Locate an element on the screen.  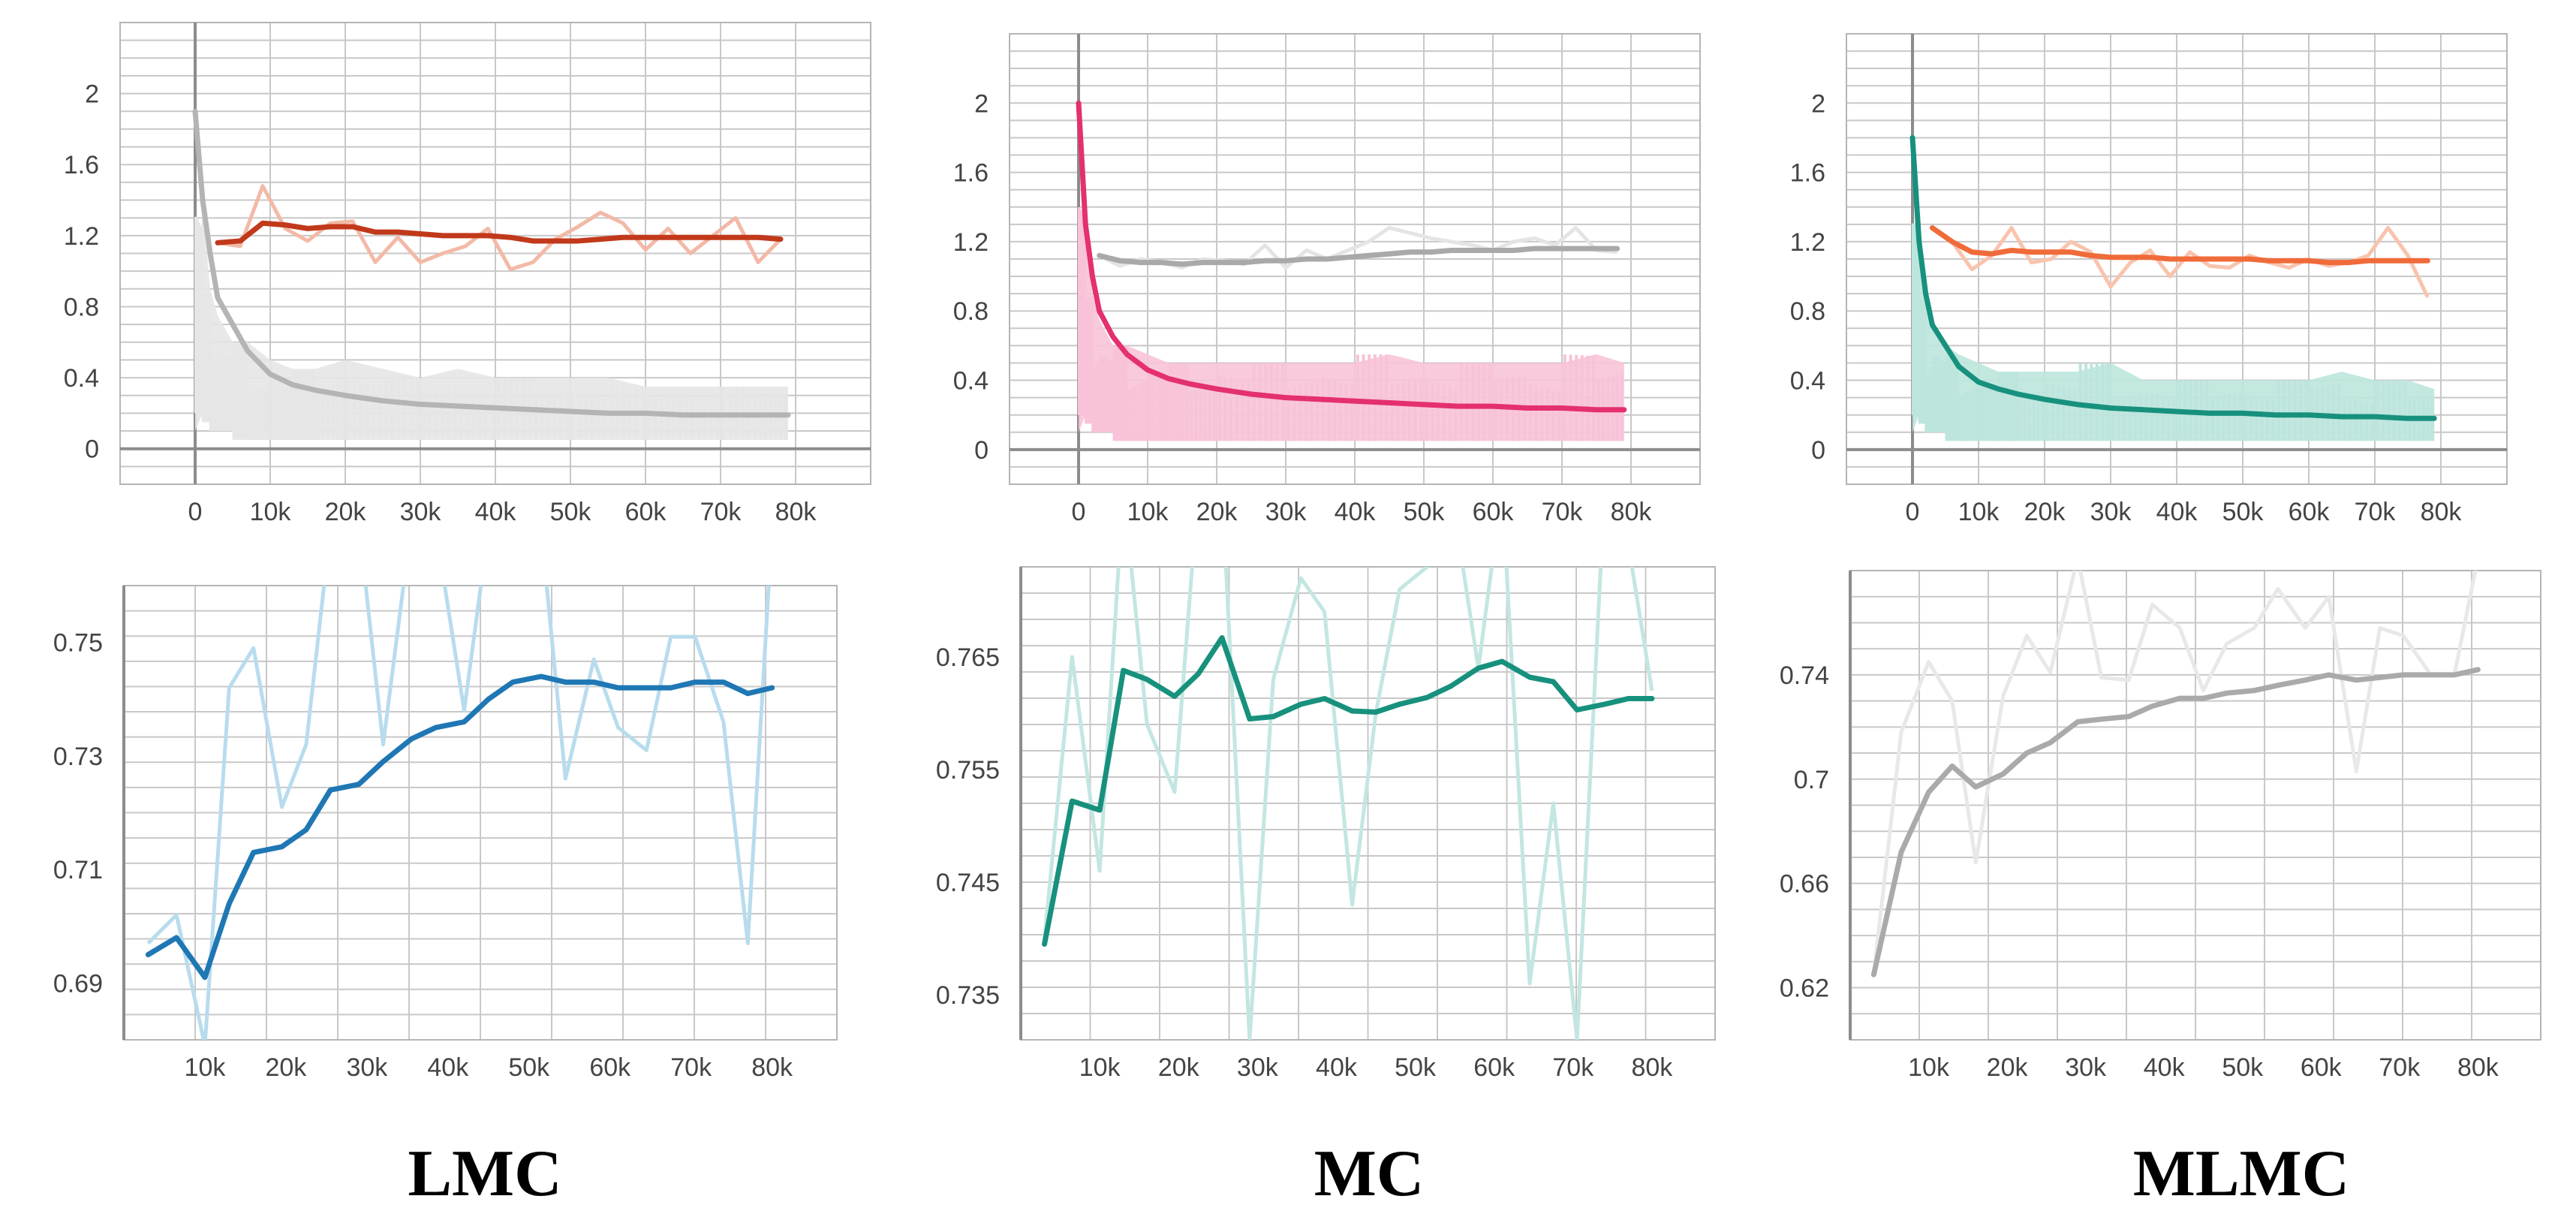
chart-lmc-loss: 0 10k 20k 30k 40k 50k 60k 70k 80k 0 0.4 0.8 1.2 1.6 2 is located at coordinates (467, 274).